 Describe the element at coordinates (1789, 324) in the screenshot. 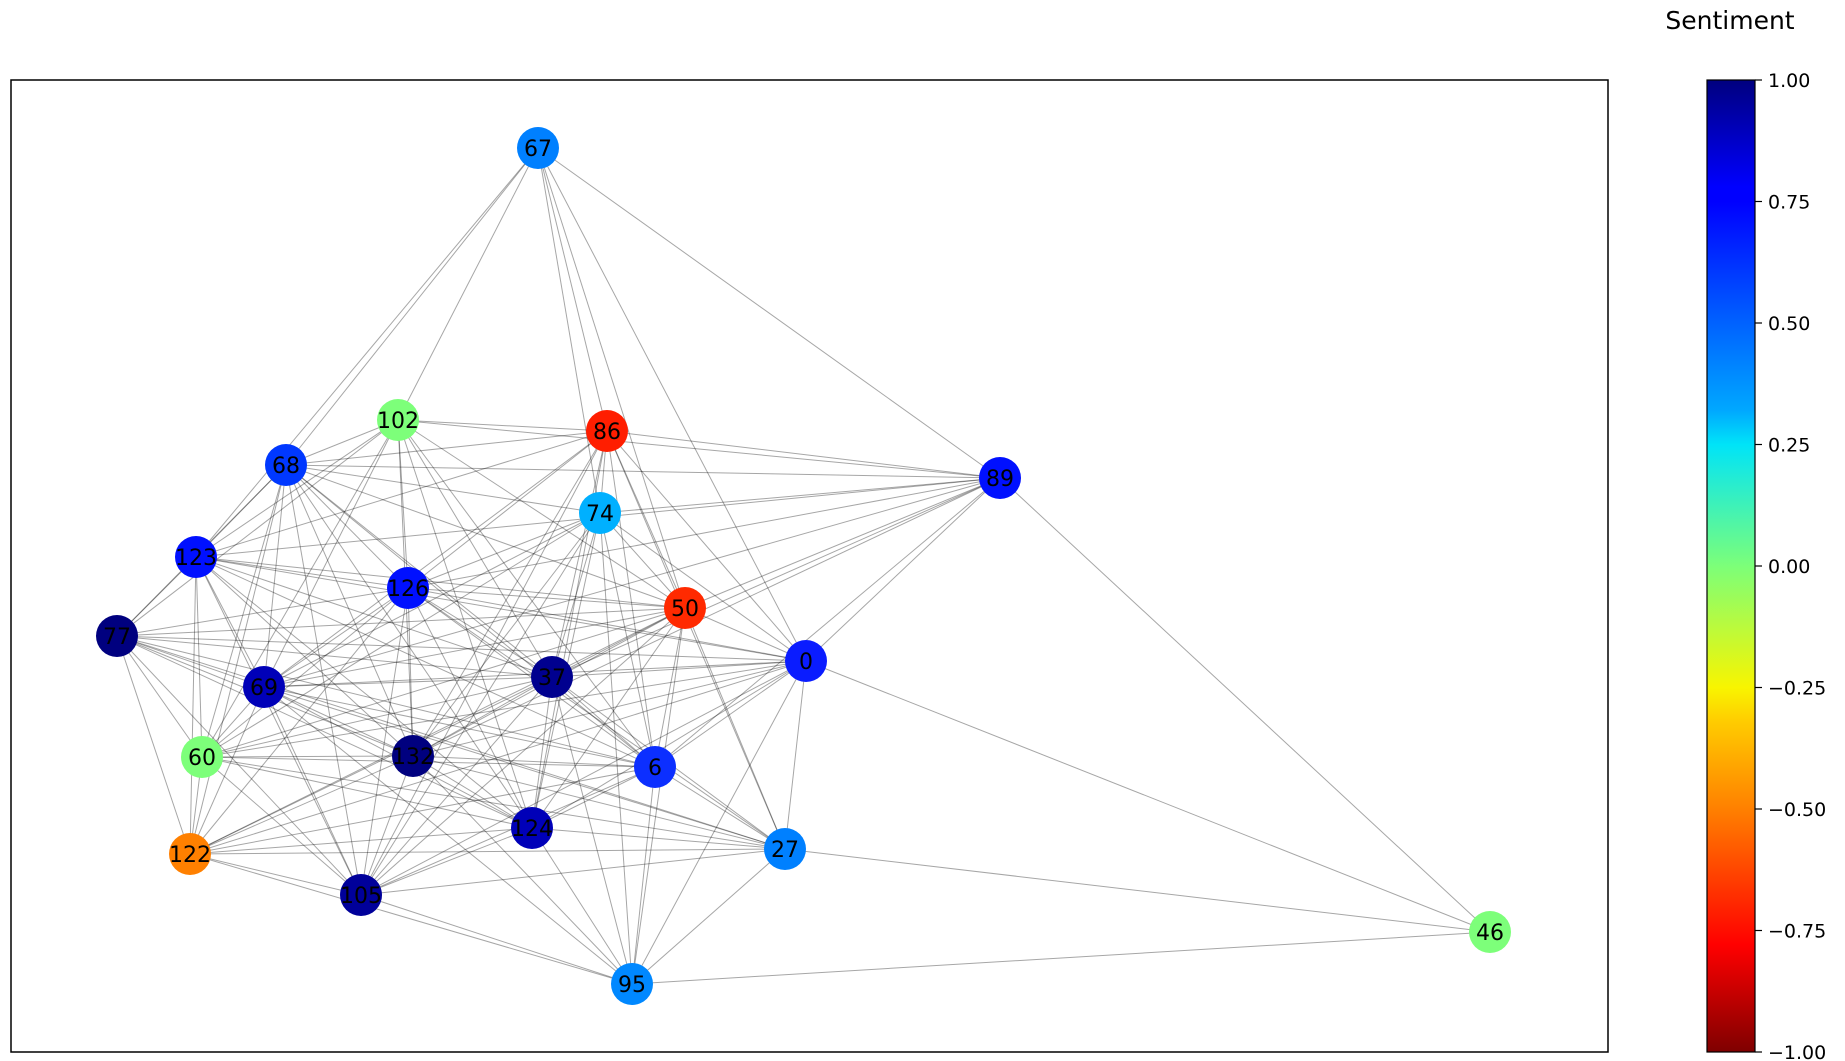

I see `colorbar-tick-label: 0.50` at that location.